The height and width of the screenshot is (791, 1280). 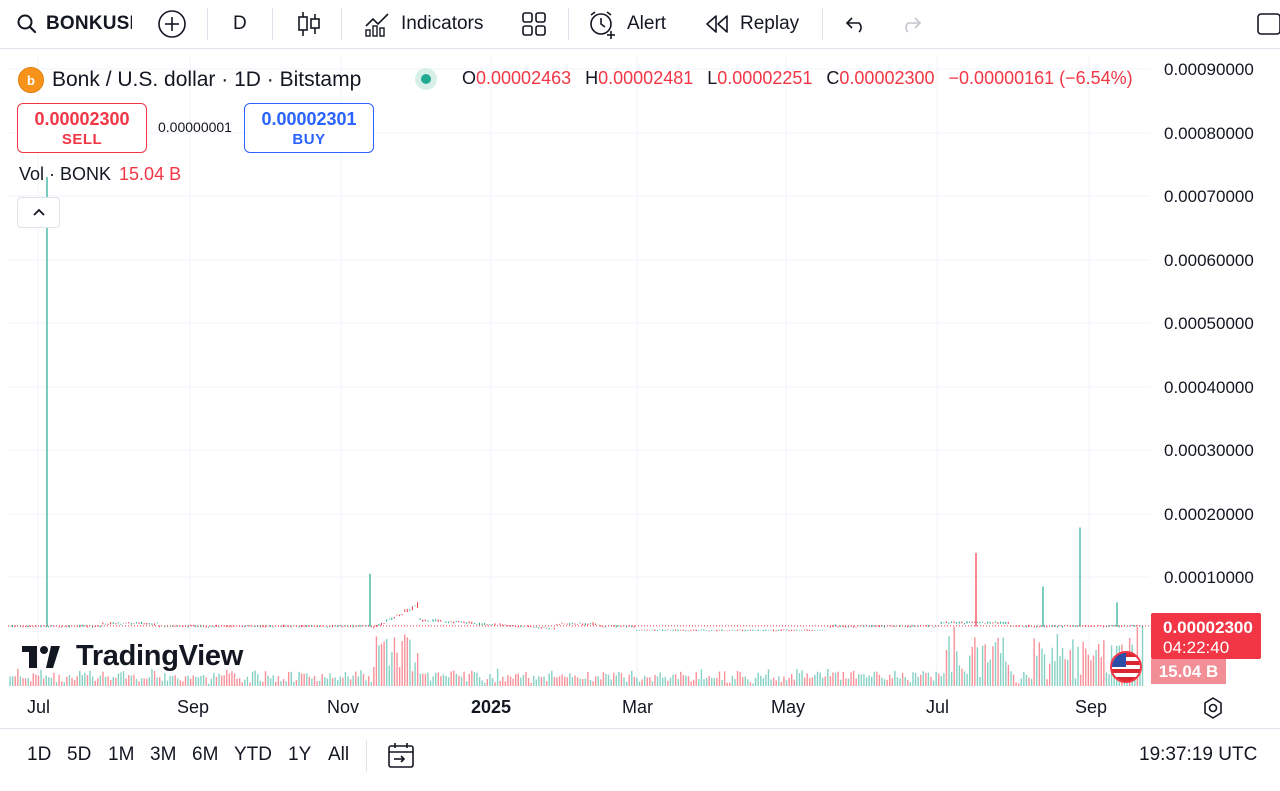 I want to click on range-5d: 5D, so click(x=79, y=754).